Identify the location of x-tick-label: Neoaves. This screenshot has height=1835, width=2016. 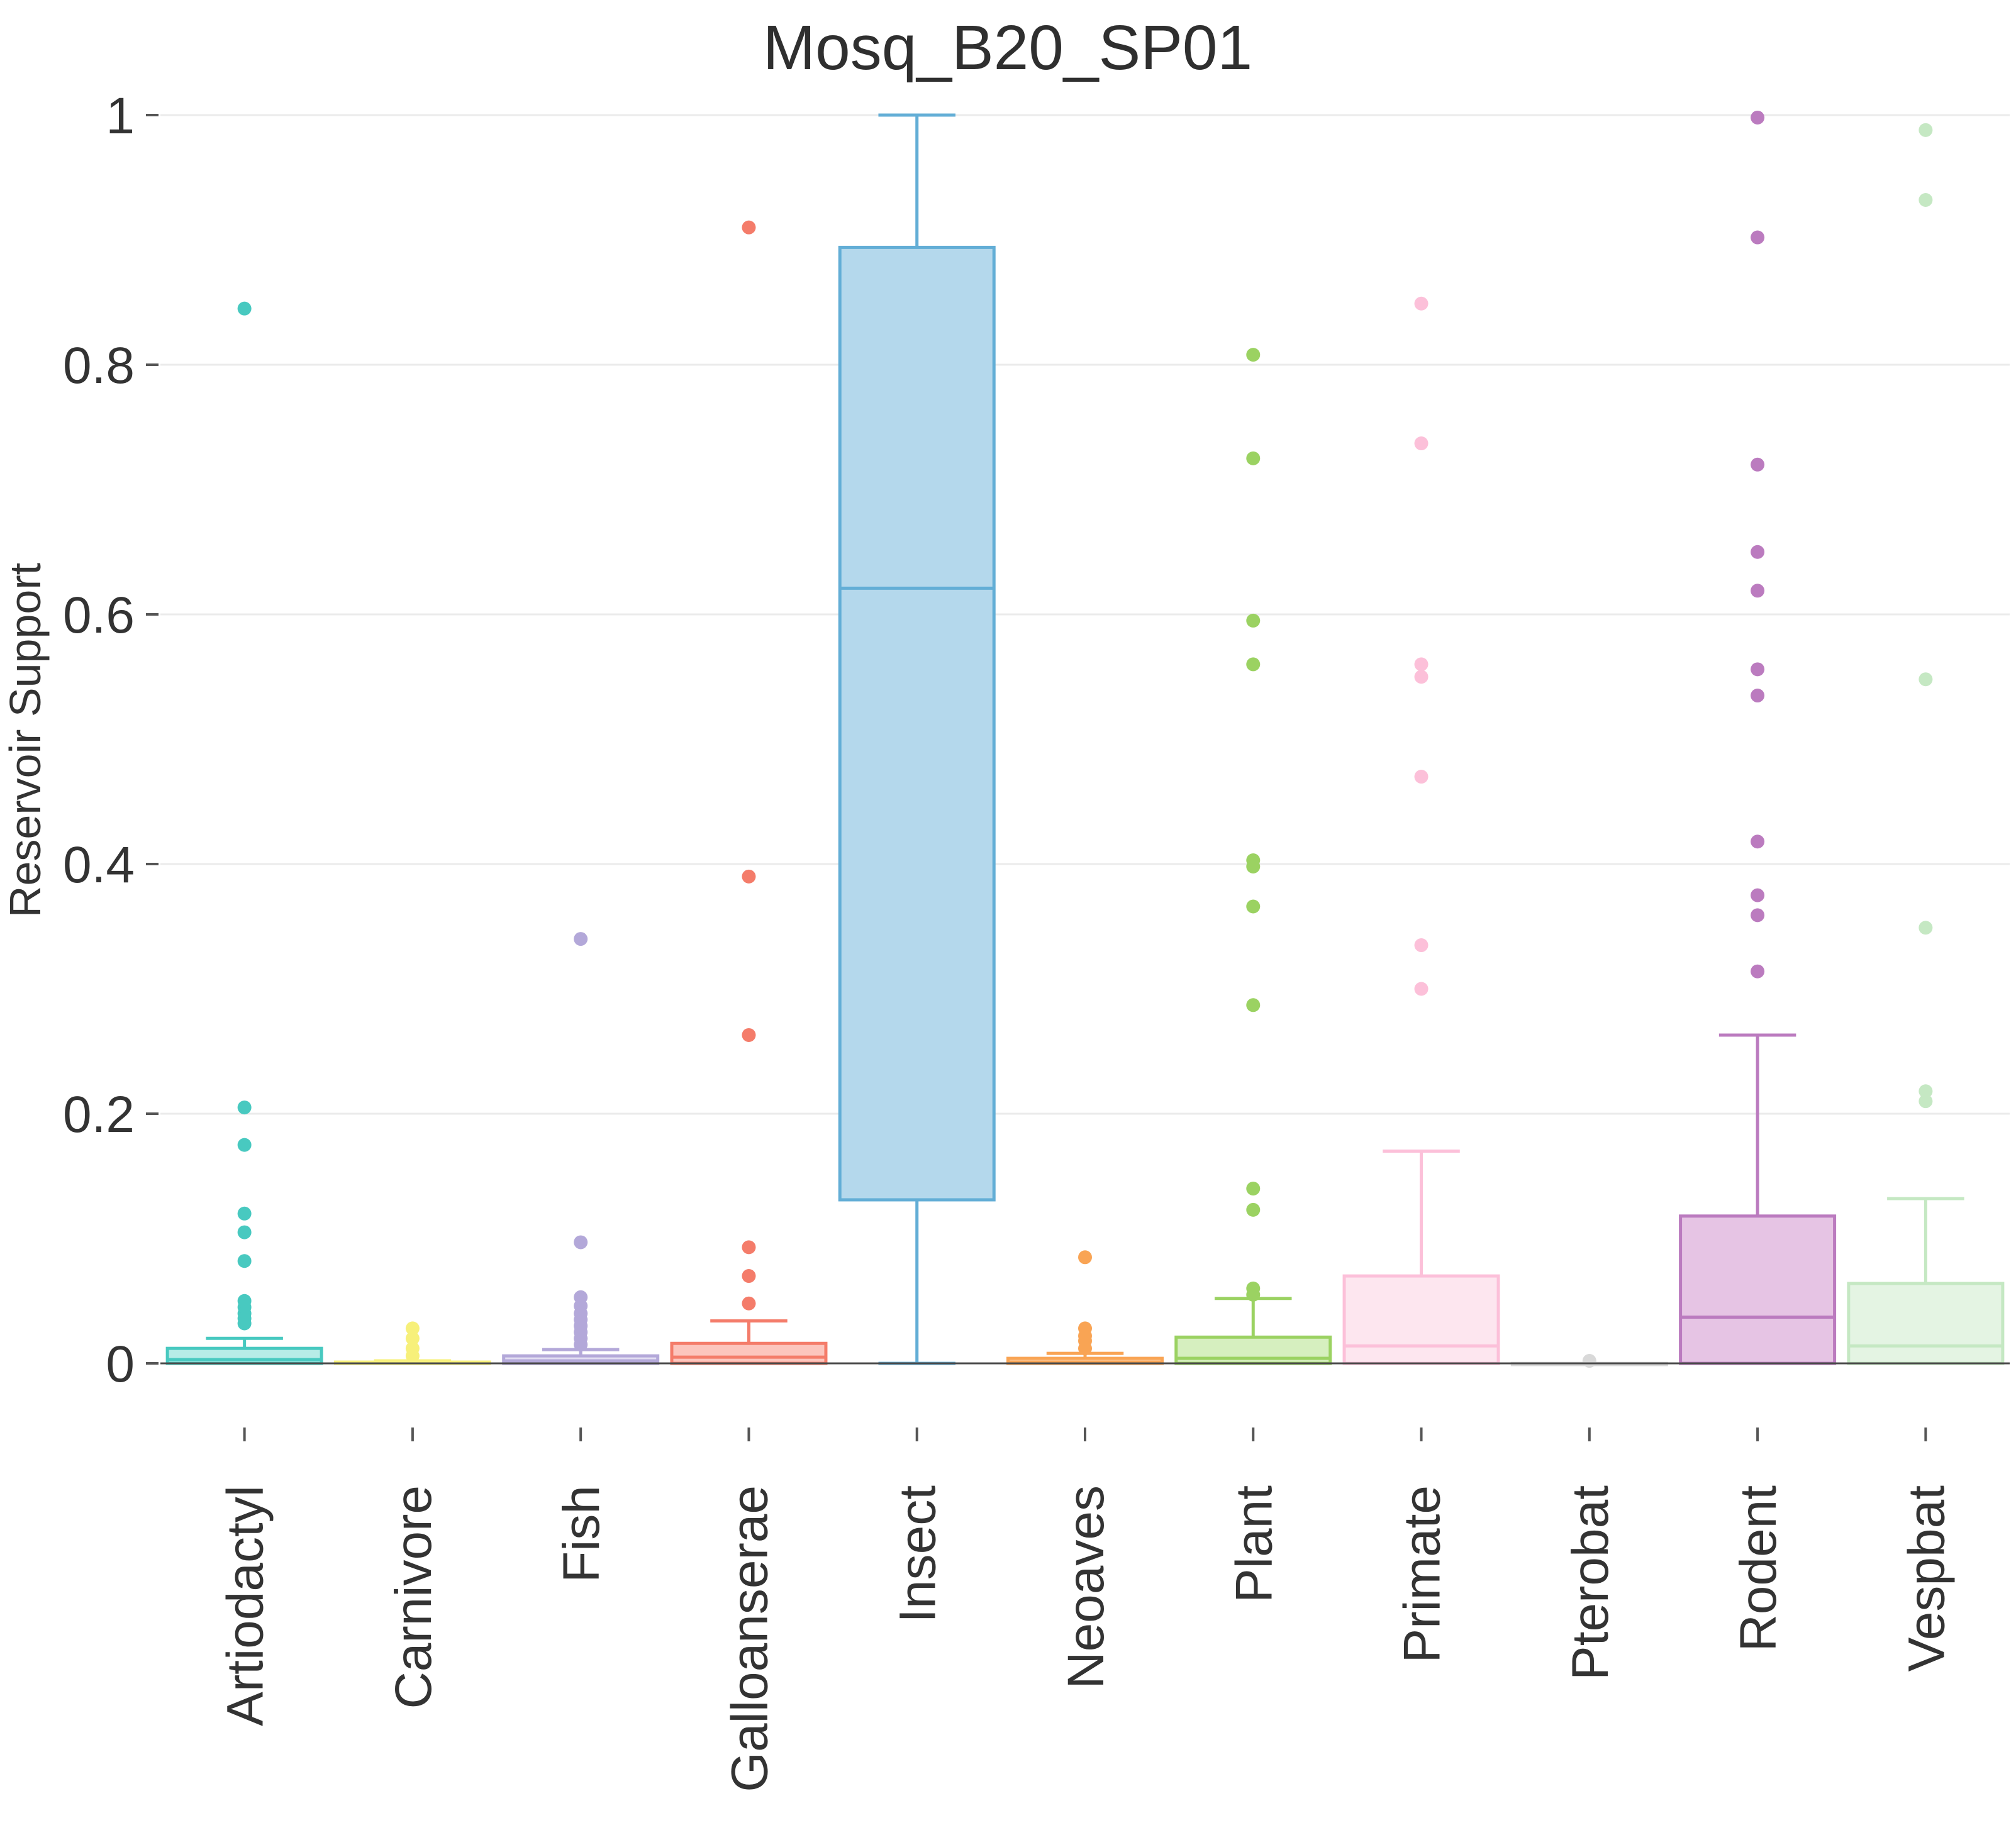
(1086, 1587).